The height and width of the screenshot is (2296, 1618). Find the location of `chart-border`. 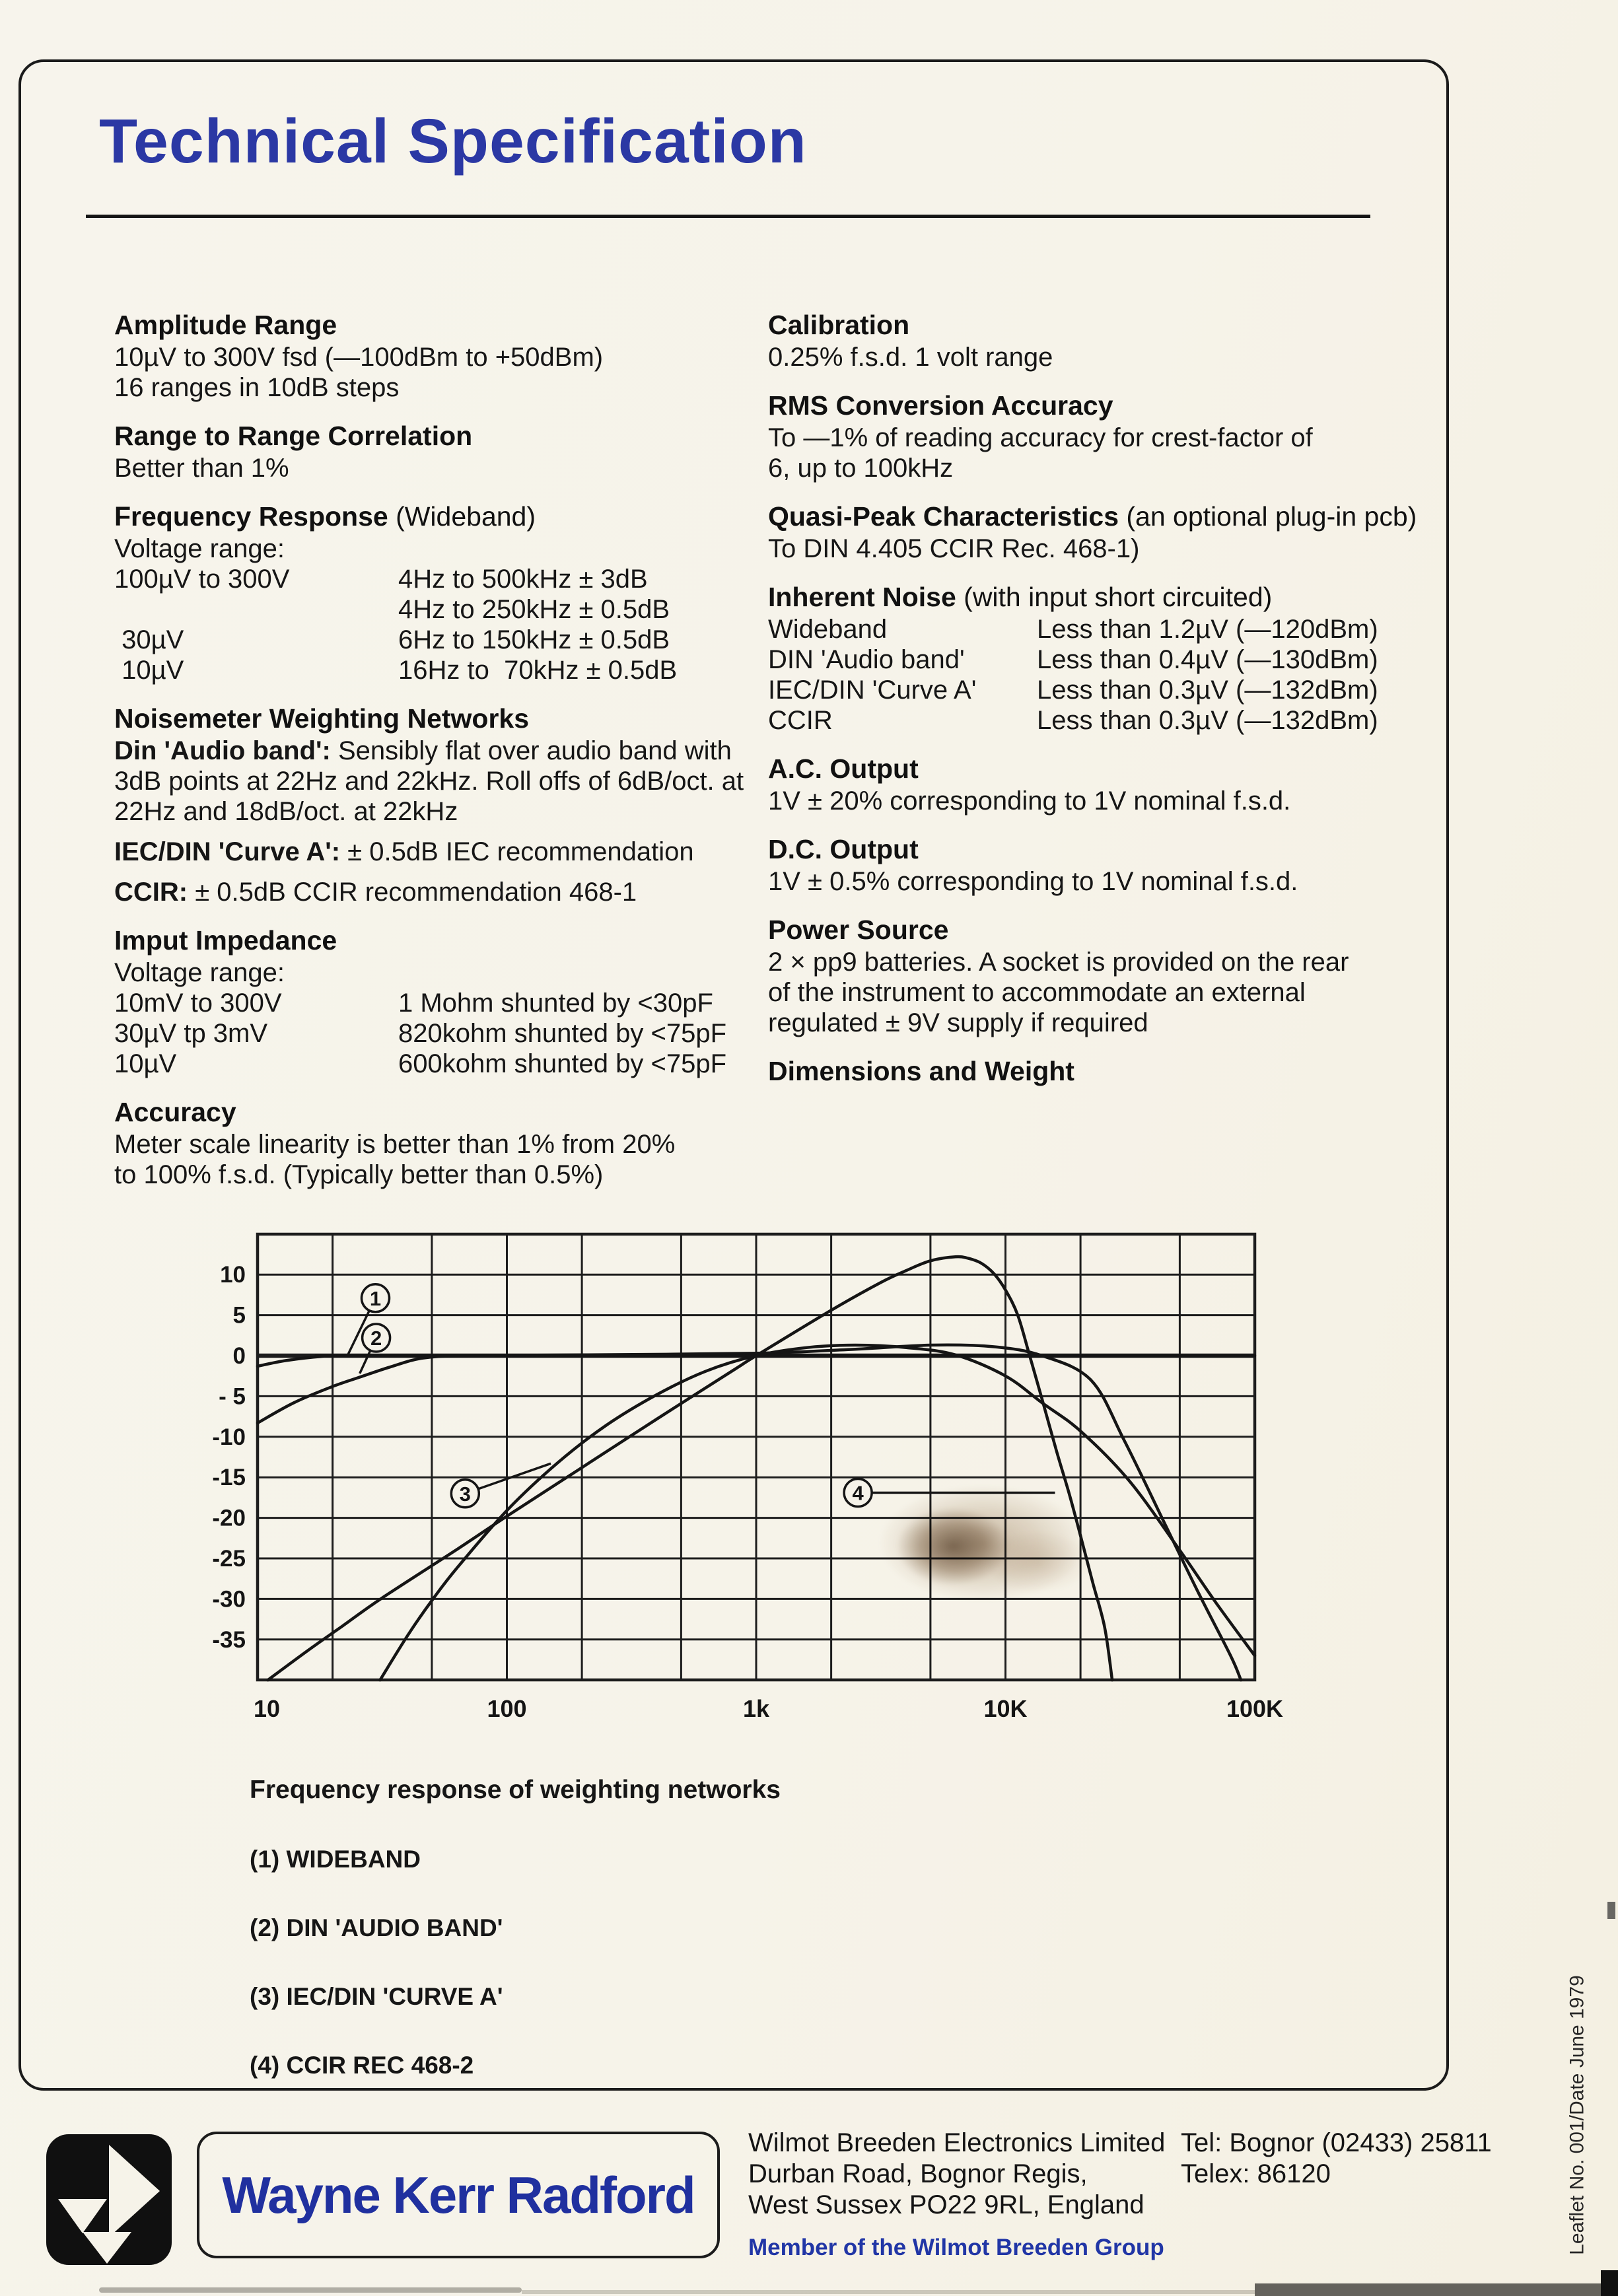

chart-border is located at coordinates (756, 1457).